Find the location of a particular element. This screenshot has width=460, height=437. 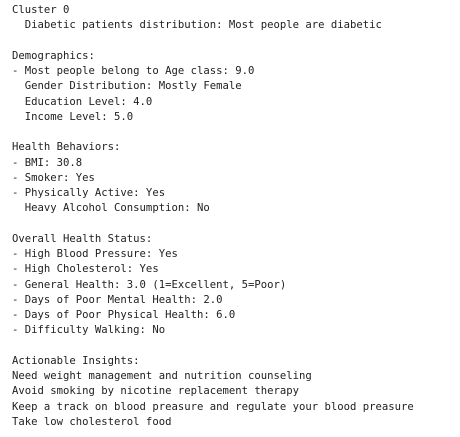

section-heading: Cluster 0 is located at coordinates (41, 10).